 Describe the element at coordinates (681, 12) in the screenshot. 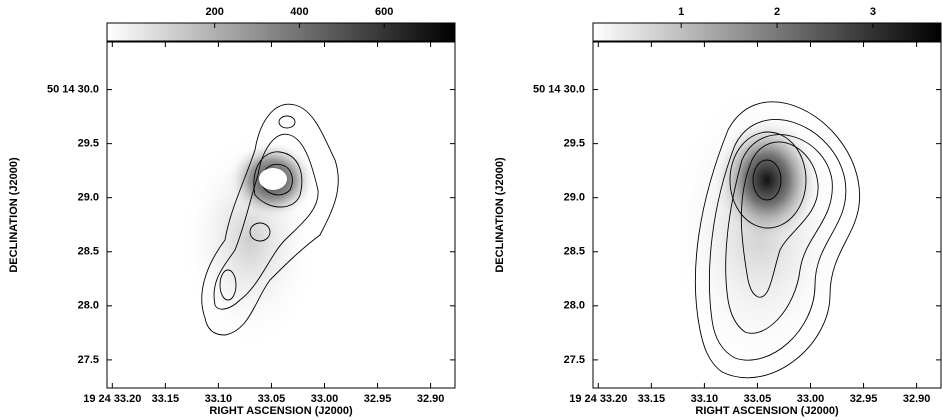

I see `colorbar-tick-label: 1` at that location.